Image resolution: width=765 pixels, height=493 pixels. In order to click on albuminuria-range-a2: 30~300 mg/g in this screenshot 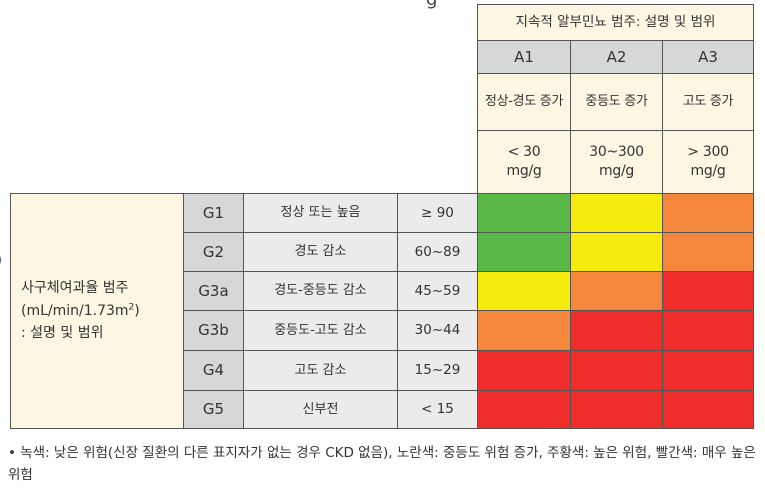, I will do `click(616, 162)`.